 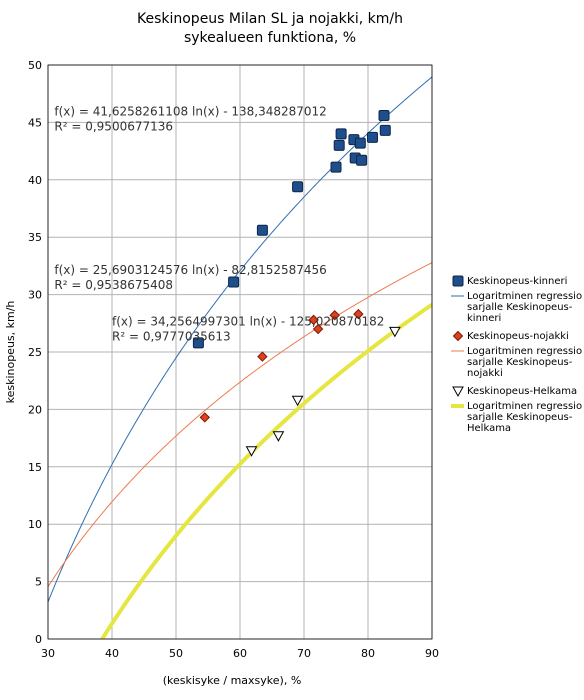 What do you see at coordinates (485, 373) in the screenshot?
I see `legend-label-trend: nojakki` at bounding box center [485, 373].